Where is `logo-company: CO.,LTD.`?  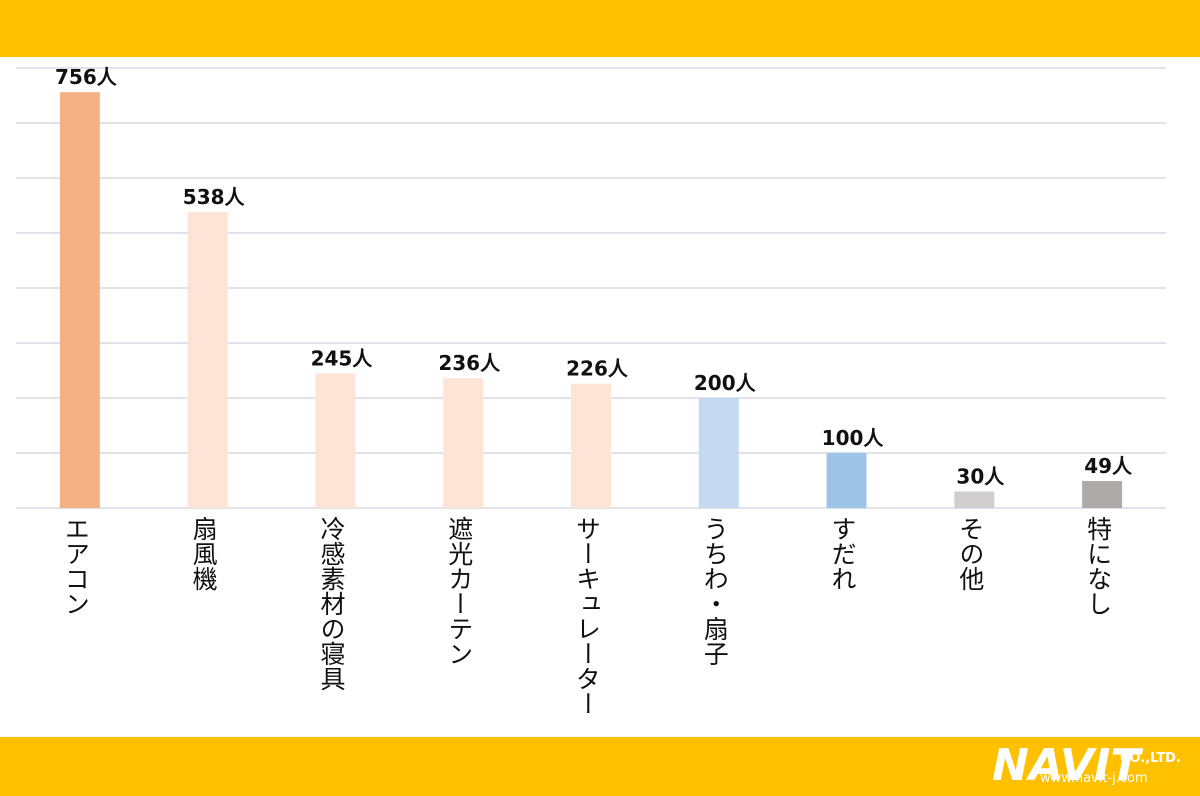
logo-company: CO.,LTD. is located at coordinates (1150, 758).